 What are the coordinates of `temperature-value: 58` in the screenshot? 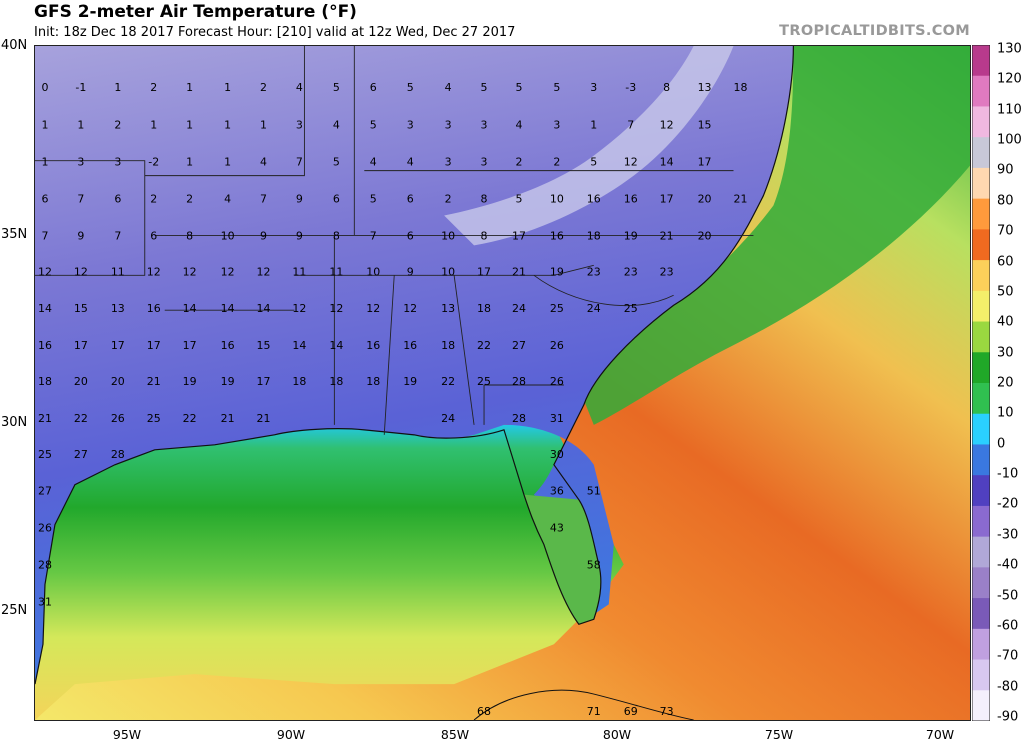 It's located at (594, 564).